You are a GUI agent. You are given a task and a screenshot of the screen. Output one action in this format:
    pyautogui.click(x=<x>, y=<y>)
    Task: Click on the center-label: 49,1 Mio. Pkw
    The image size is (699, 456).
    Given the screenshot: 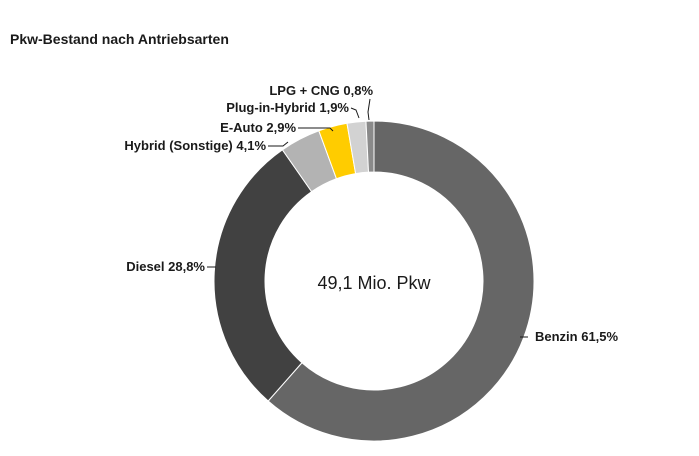 What is the action you would take?
    pyautogui.click(x=374, y=283)
    